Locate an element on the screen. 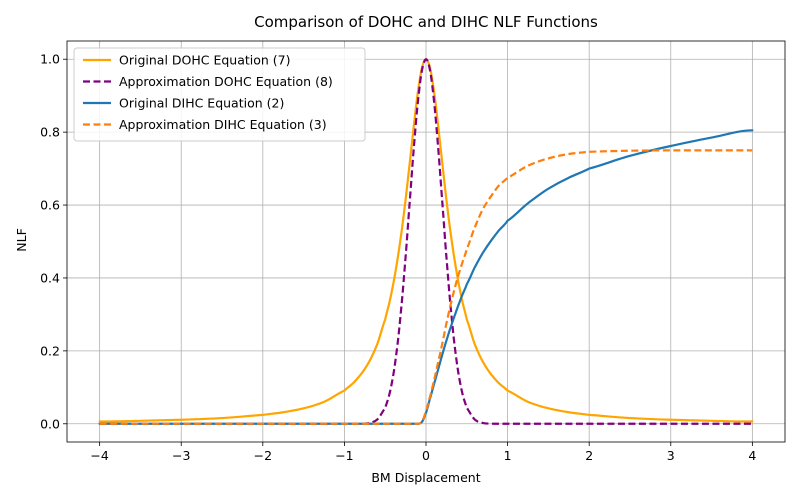  x-tick-label: 2 is located at coordinates (589, 455).